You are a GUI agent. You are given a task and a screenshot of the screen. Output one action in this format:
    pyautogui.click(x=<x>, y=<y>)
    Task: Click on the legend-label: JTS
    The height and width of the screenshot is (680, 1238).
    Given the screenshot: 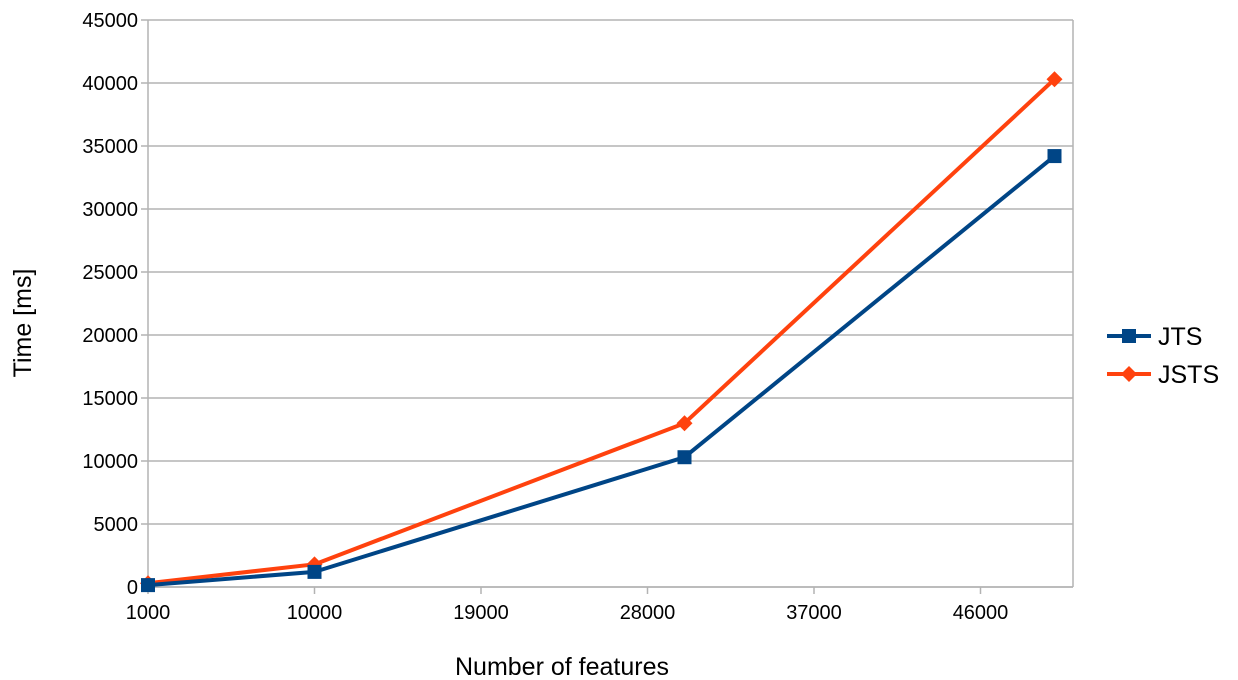 What is the action you would take?
    pyautogui.click(x=1180, y=337)
    